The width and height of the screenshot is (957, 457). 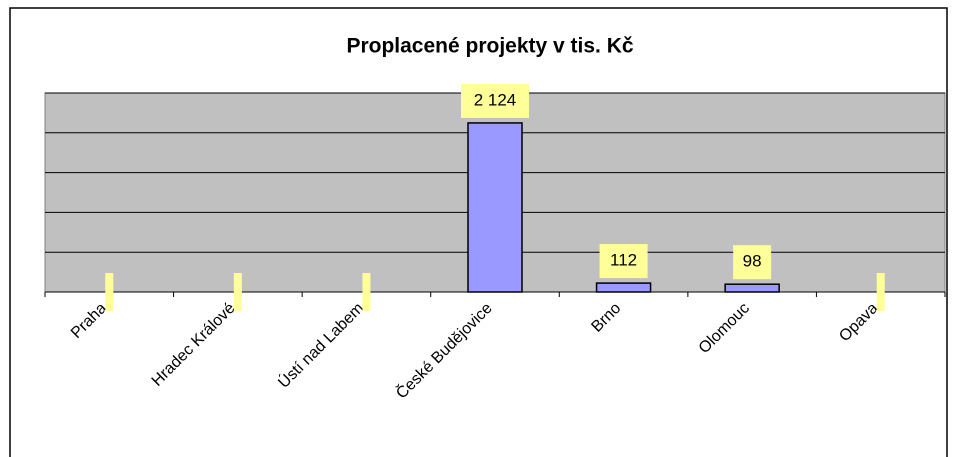 What do you see at coordinates (489, 46) in the screenshot?
I see `chart-title: Proplacené projekty v tis. Kč` at bounding box center [489, 46].